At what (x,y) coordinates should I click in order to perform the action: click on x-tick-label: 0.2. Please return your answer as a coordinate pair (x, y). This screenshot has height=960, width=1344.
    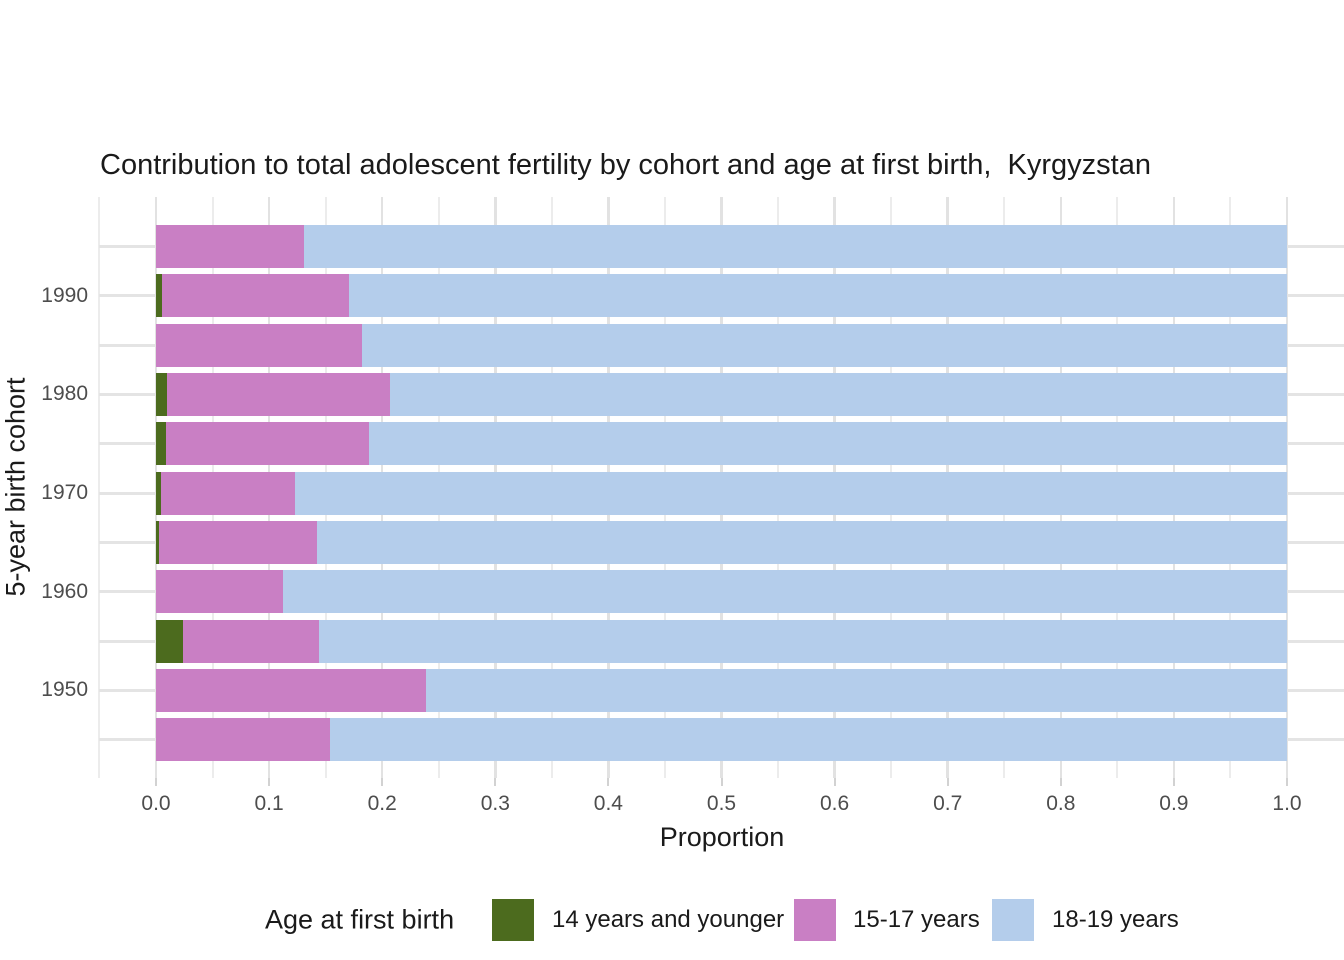
    Looking at the image, I should click on (382, 803).